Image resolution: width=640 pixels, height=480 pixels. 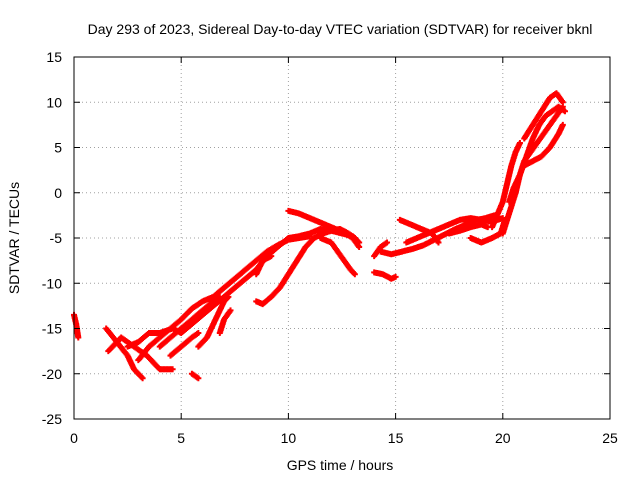 I want to click on series-t6, so click(x=189, y=321).